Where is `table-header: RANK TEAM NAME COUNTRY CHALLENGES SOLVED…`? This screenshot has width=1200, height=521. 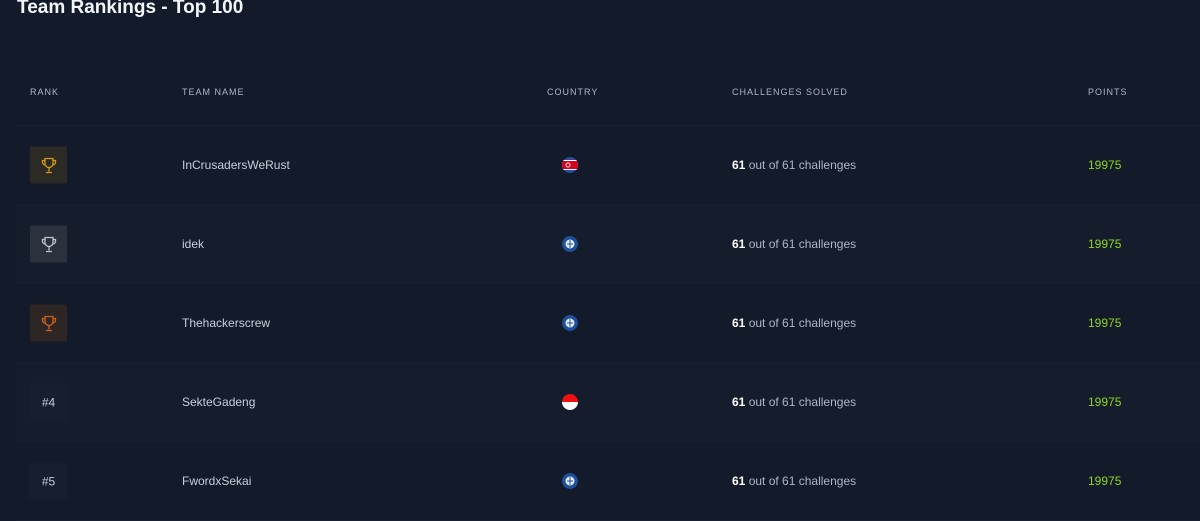 table-header: RANK TEAM NAME COUNTRY CHALLENGES SOLVED… is located at coordinates (608, 92).